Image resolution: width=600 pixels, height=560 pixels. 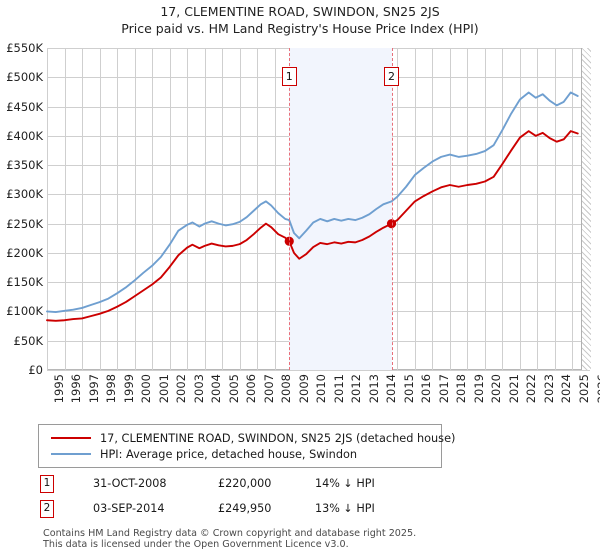 I want to click on x-tick-label: 2015, so click(x=408, y=389).